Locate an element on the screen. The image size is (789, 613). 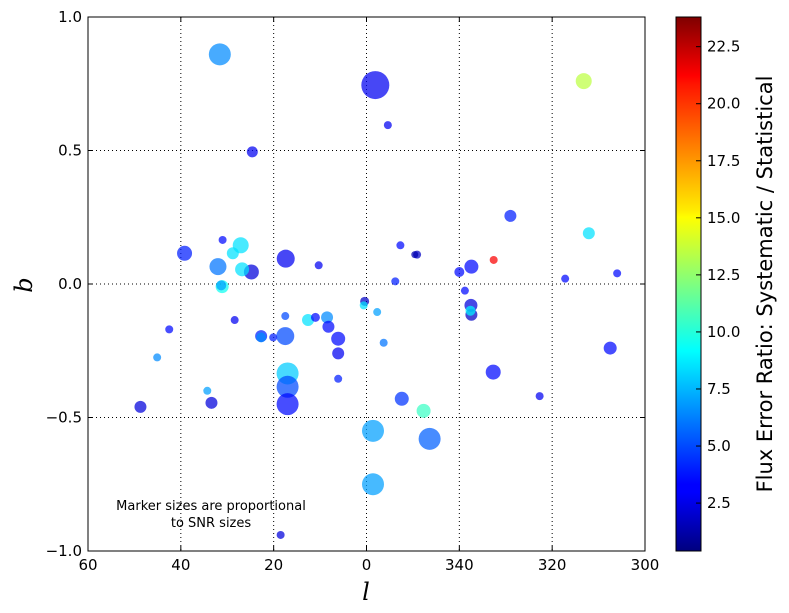
x-axis-title: l is located at coordinates (366, 592).